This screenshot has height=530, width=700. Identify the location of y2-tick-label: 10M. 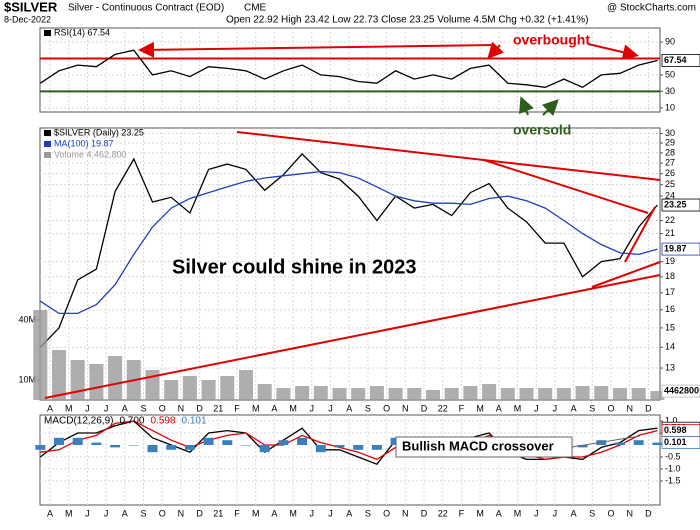
(27, 379).